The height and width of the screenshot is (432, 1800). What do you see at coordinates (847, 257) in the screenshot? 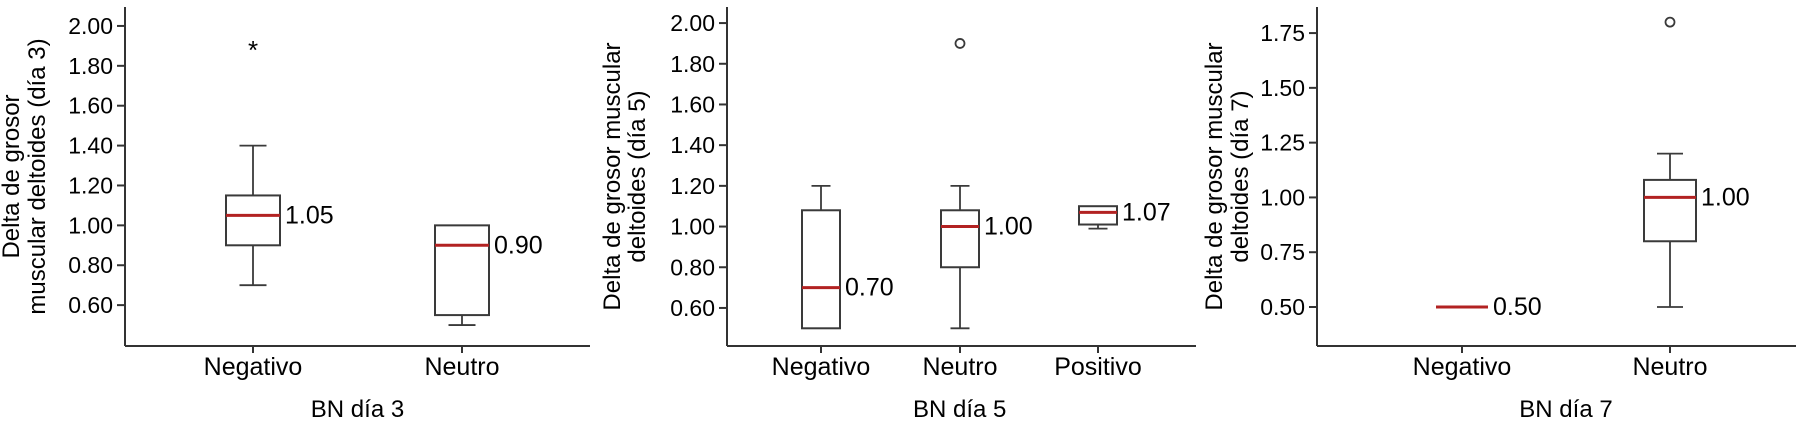
I see `box-dia5-Negativo: 0.70` at bounding box center [847, 257].